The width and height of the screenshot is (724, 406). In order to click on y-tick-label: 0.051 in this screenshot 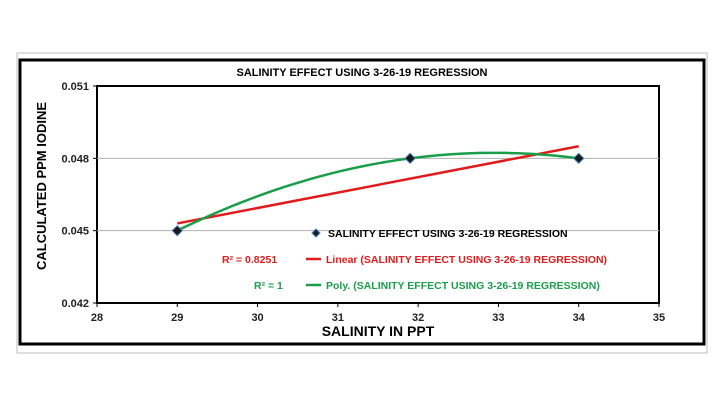, I will do `click(75, 87)`.